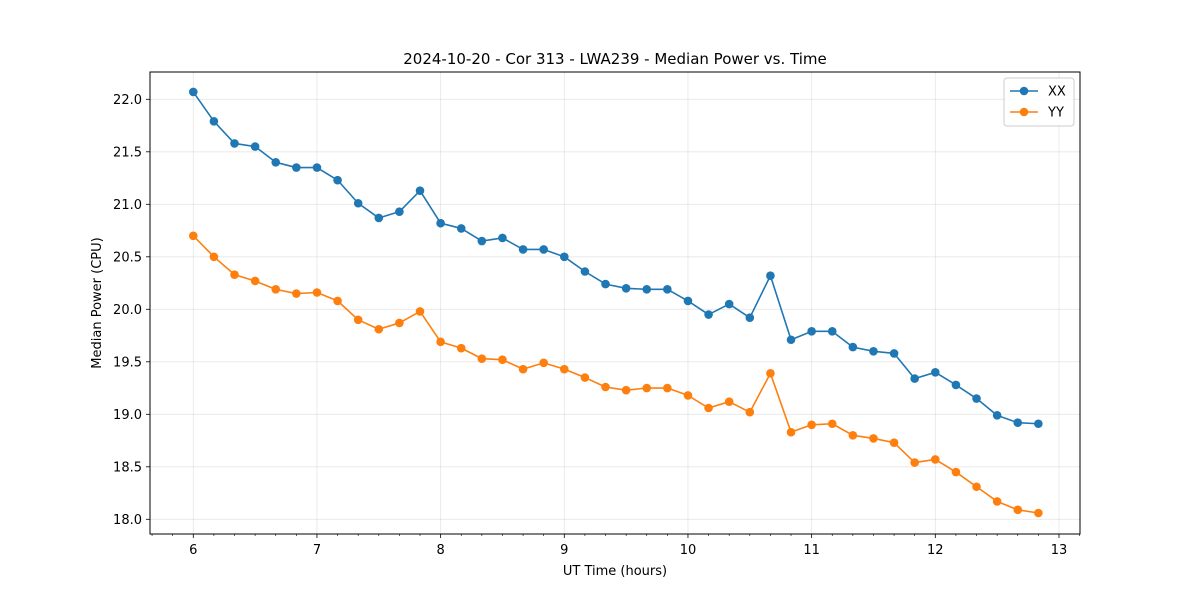 This screenshot has height=604, width=1200. What do you see at coordinates (127, 362) in the screenshot?
I see `y-tick-label: 19.5` at bounding box center [127, 362].